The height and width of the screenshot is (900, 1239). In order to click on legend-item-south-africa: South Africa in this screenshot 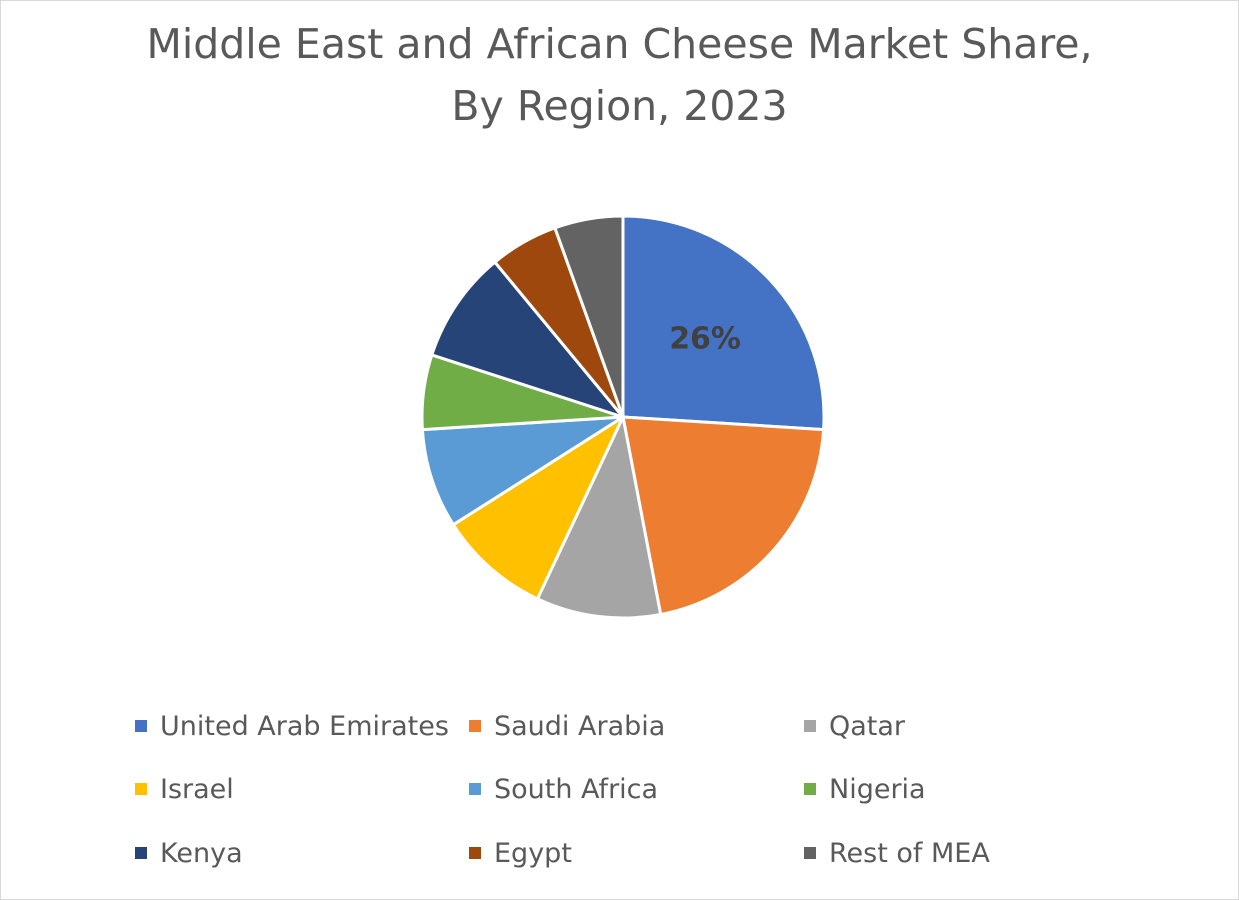, I will do `click(563, 789)`.